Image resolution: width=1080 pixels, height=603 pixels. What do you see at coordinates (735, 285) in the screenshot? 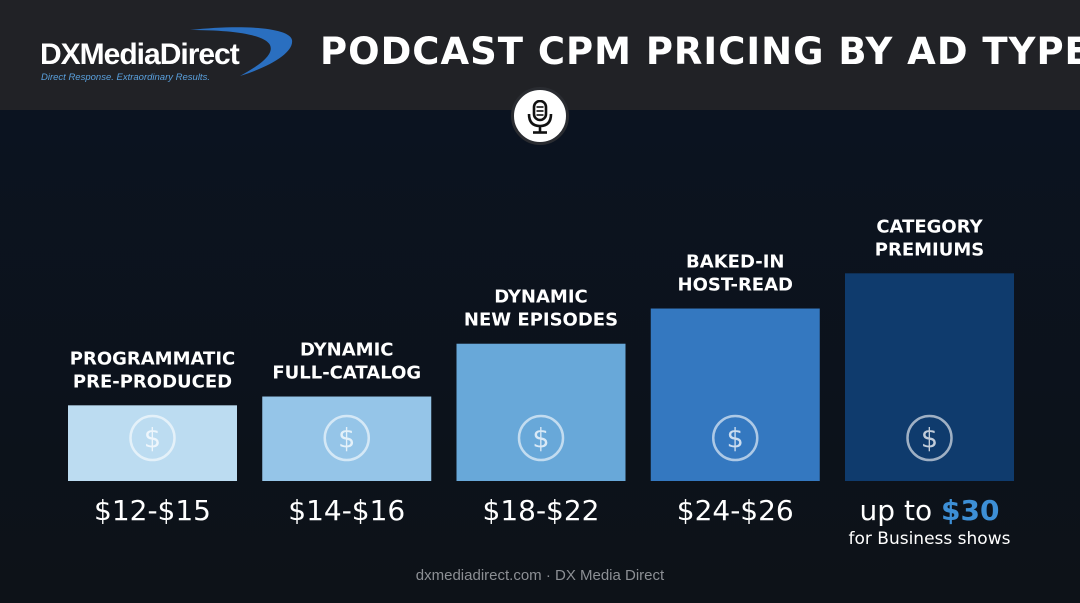
I see `category-label: HOST-READ` at bounding box center [735, 285].